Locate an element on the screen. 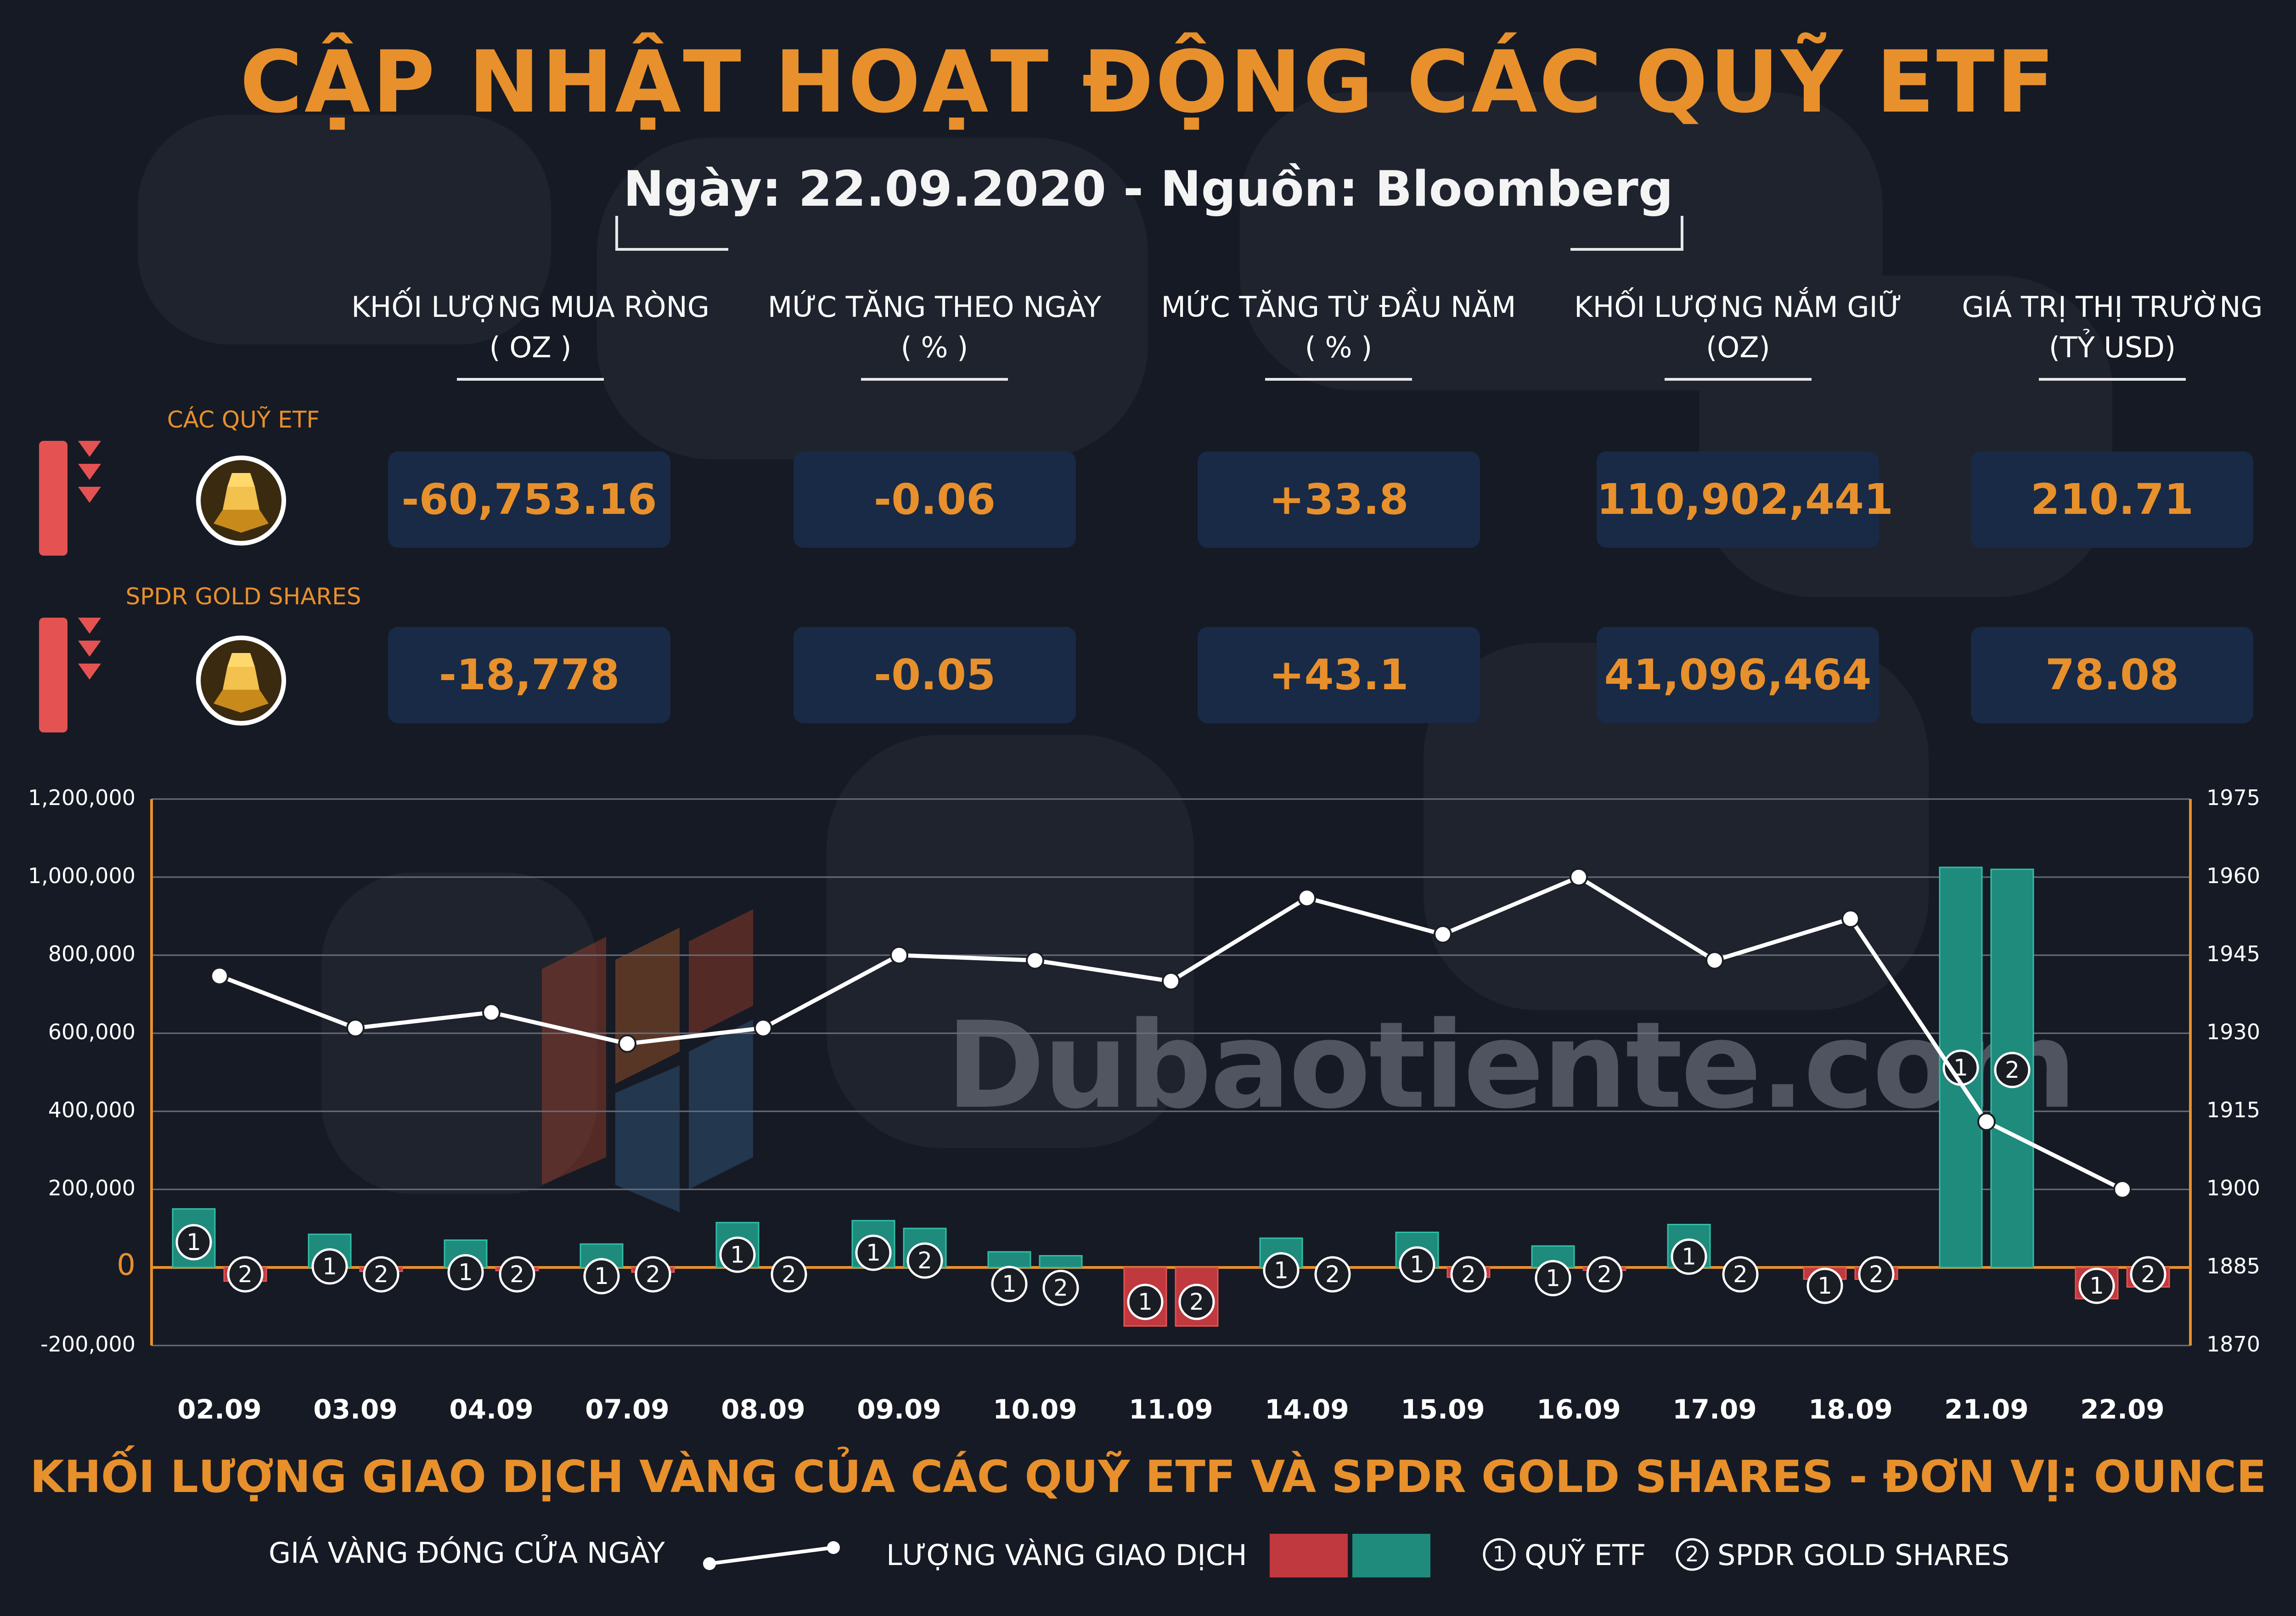  value-ytd-change: +43.1 is located at coordinates (1339, 675).